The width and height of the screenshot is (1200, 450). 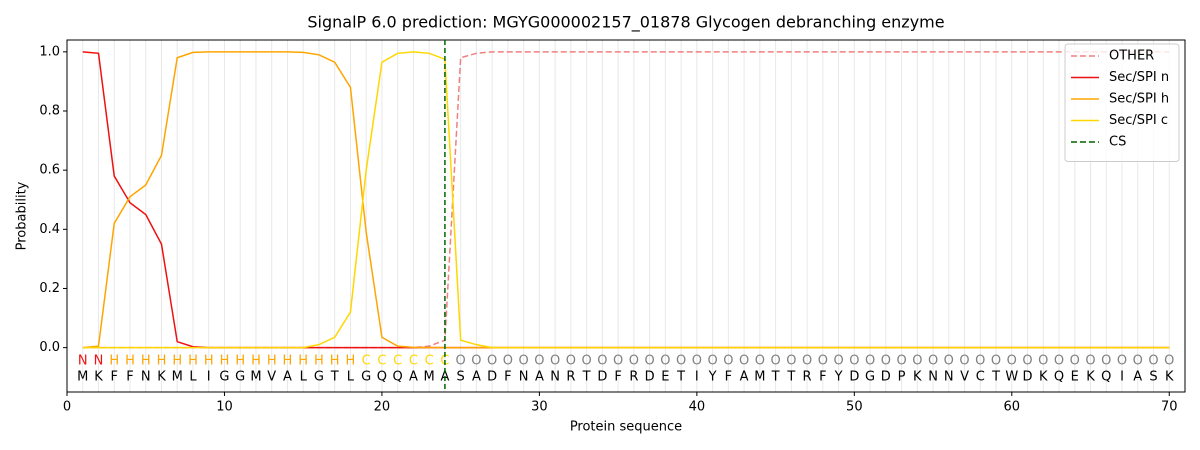 What do you see at coordinates (83, 361) in the screenshot?
I see `region-label: N` at bounding box center [83, 361].